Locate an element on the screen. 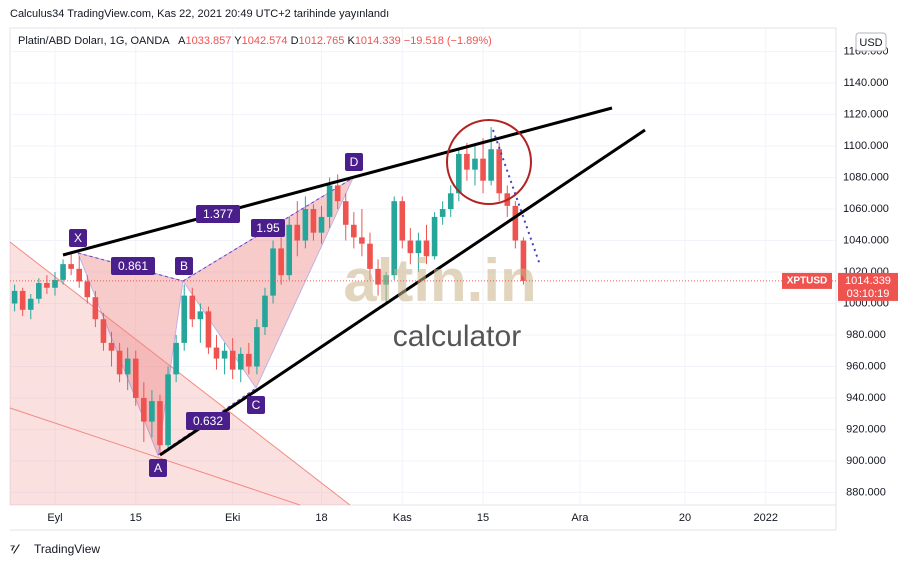  currency-box is located at coordinates (871, 42).